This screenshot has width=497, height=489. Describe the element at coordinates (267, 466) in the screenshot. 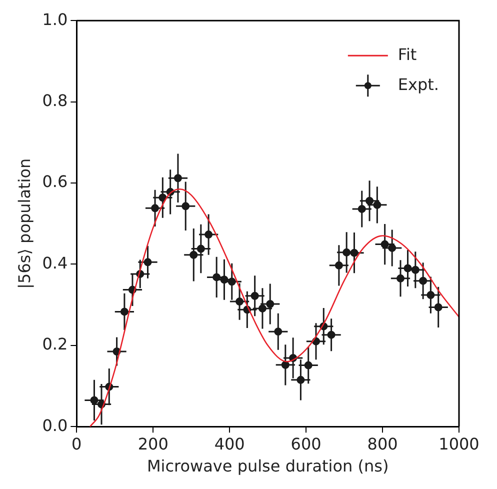

I see `x-axis-title: Microwave pulse duration (ns)` at that location.